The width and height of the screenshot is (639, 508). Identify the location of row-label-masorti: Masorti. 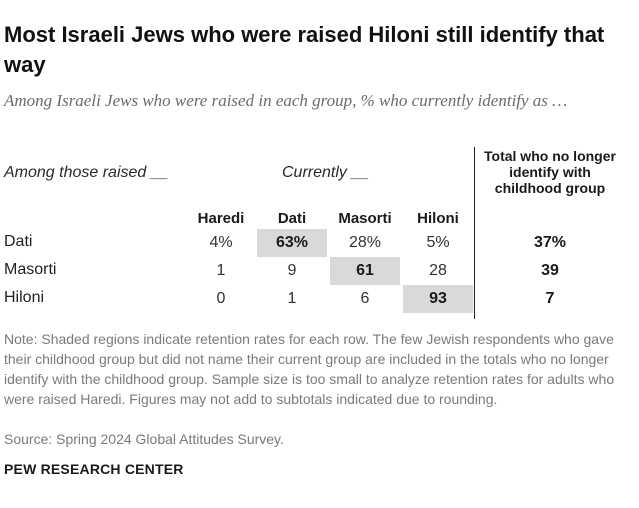
(30, 269).